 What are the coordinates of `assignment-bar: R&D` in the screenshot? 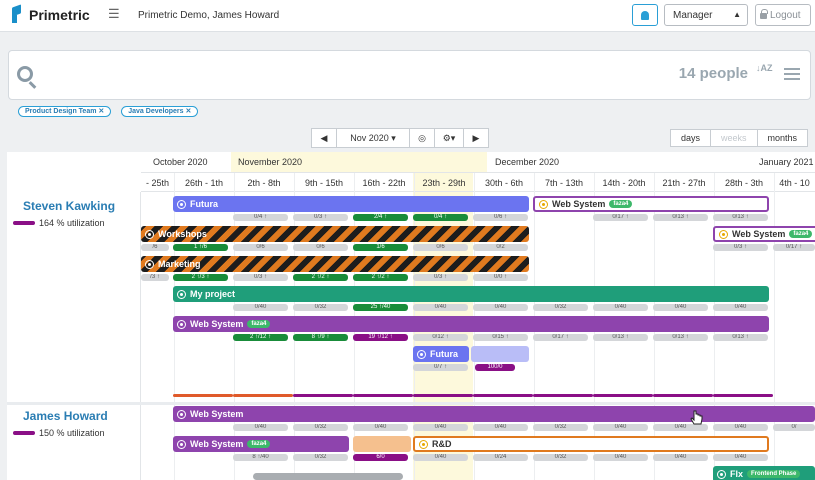 It's located at (591, 444).